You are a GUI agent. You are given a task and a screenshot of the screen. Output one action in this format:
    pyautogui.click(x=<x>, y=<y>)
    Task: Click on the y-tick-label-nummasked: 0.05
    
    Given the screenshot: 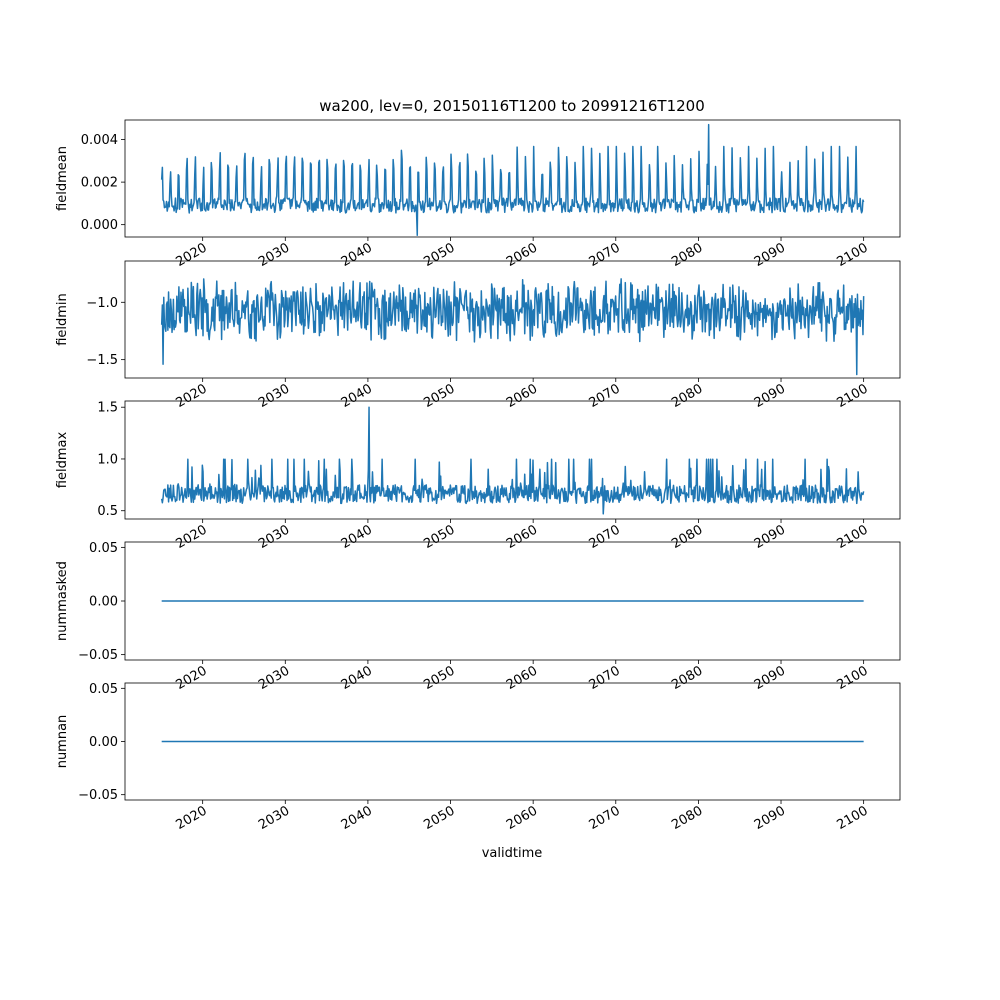 What is the action you would take?
    pyautogui.click(x=103, y=548)
    